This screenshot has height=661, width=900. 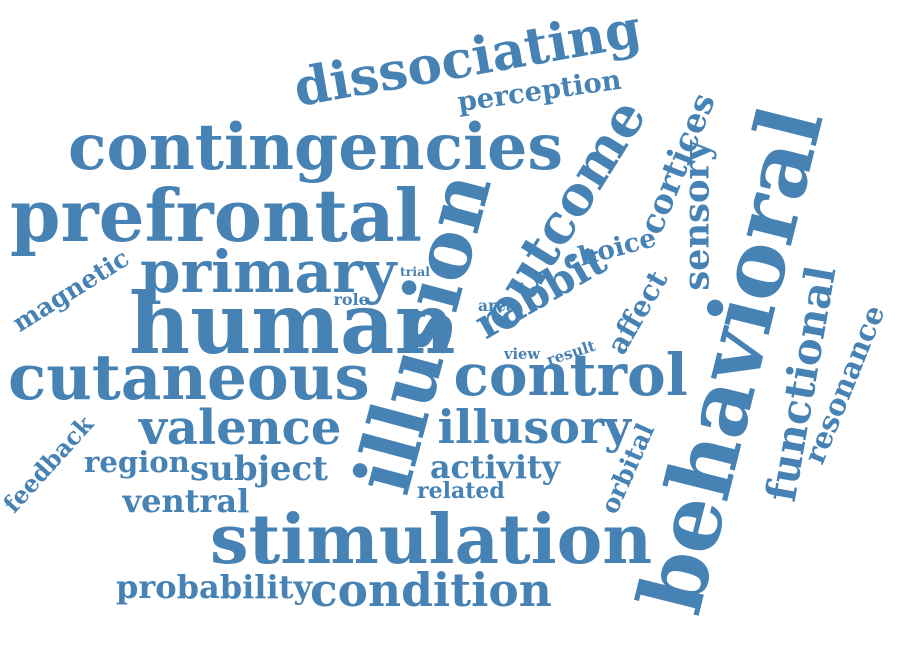 What do you see at coordinates (316, 146) in the screenshot?
I see `word-contingencies: contingencies` at bounding box center [316, 146].